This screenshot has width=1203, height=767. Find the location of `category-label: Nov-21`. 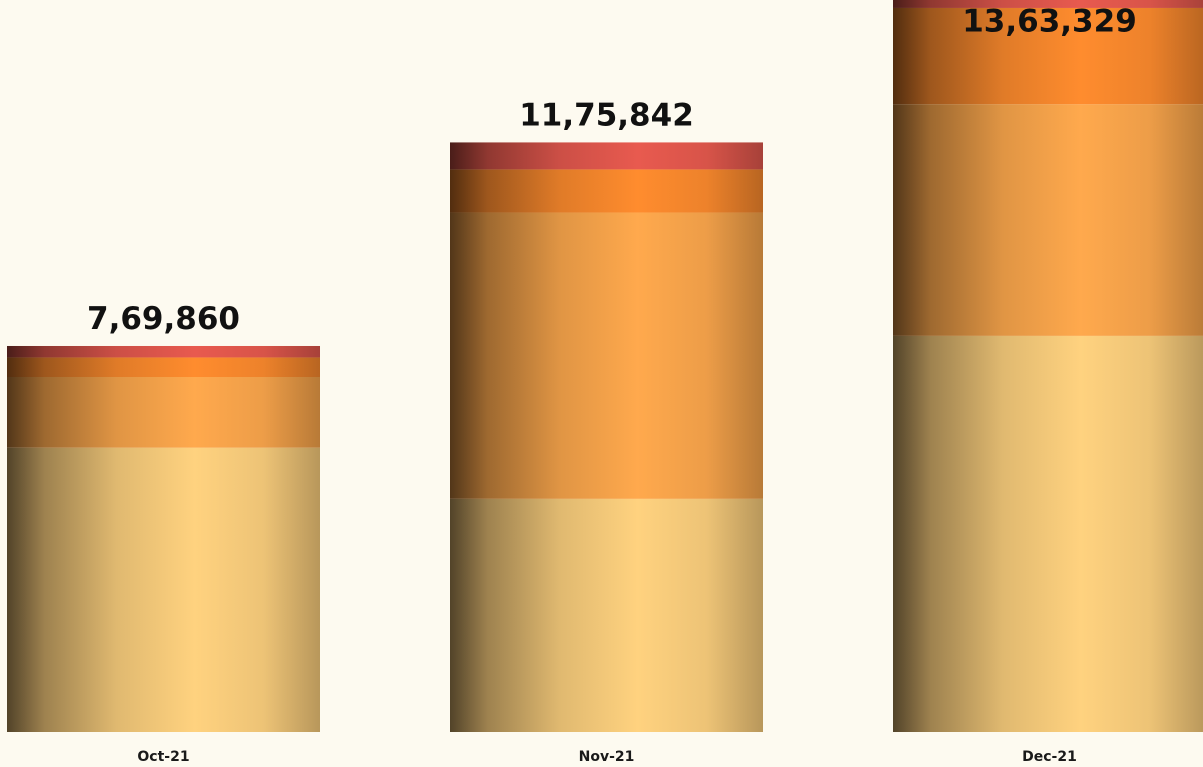

category-label: Nov-21 is located at coordinates (607, 757).